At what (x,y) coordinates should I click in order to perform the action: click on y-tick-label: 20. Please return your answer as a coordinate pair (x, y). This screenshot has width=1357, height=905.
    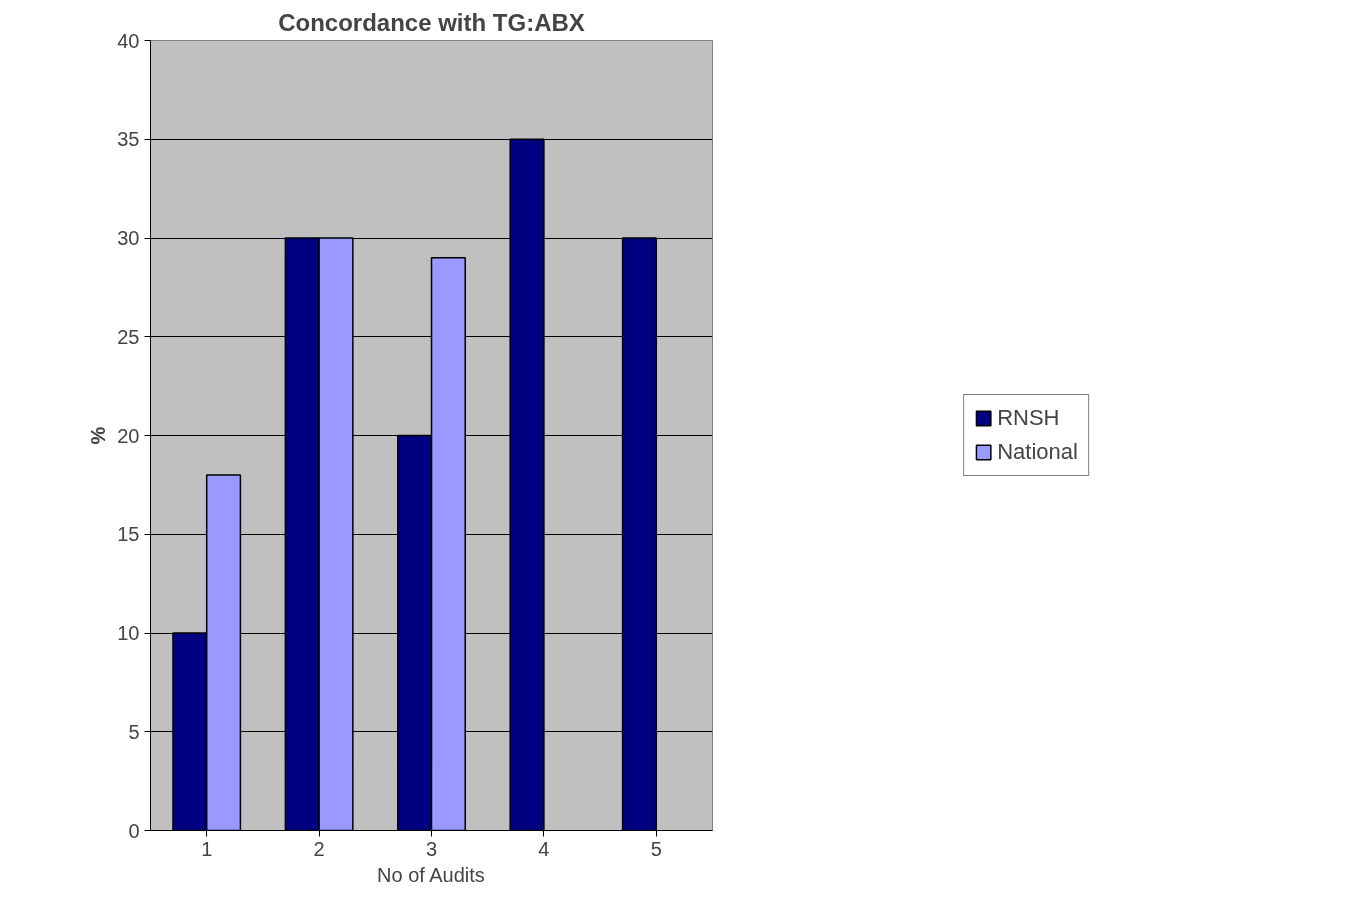
    Looking at the image, I should click on (128, 435).